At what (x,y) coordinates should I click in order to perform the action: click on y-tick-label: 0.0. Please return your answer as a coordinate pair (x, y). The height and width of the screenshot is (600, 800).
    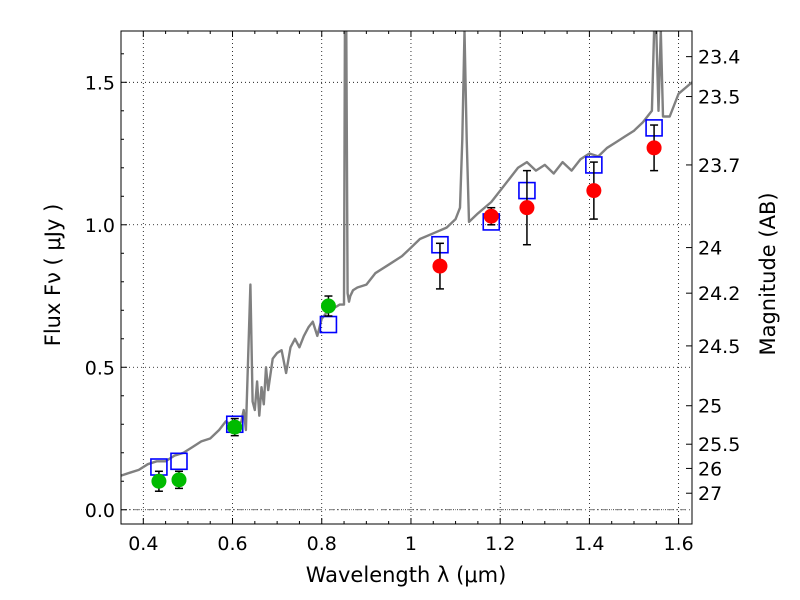
    Looking at the image, I should click on (100, 511).